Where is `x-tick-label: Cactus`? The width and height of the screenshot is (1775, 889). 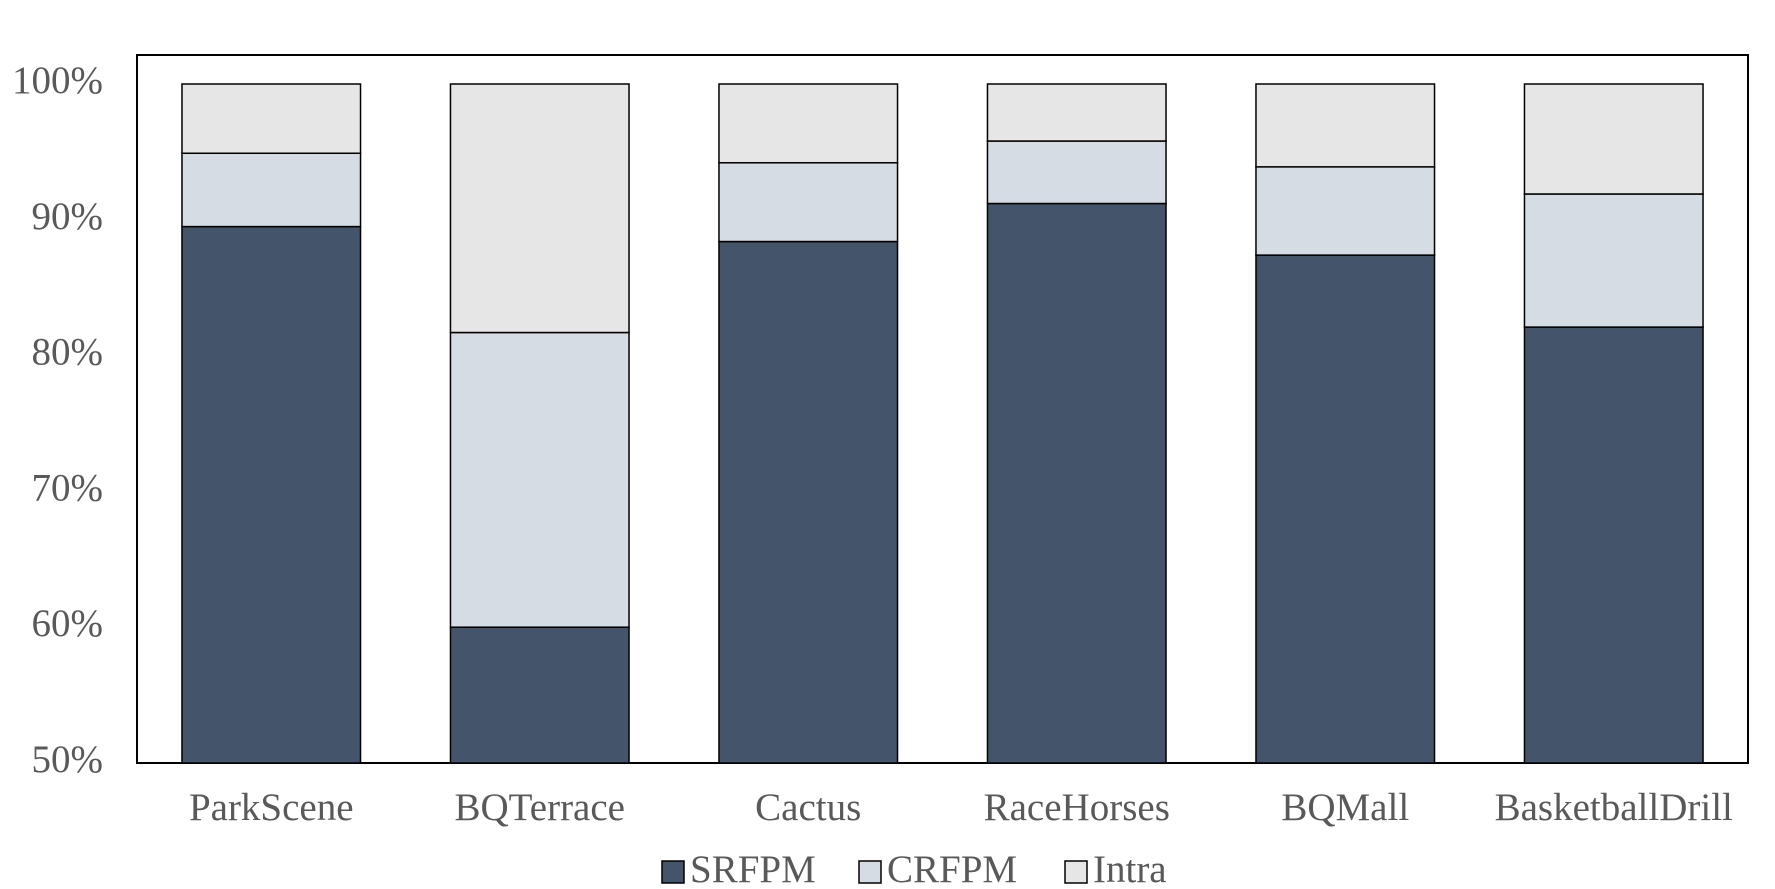
x-tick-label: Cactus is located at coordinates (808, 807).